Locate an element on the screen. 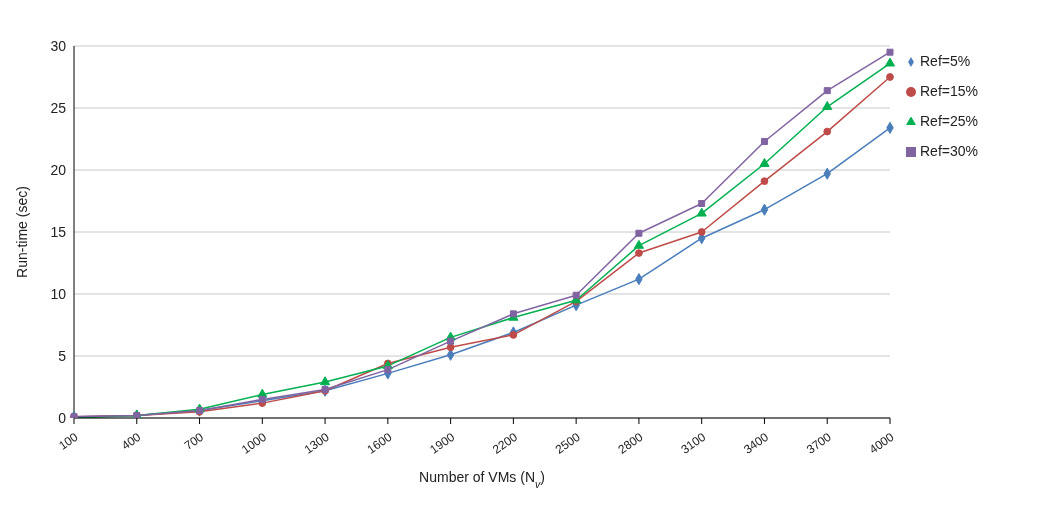  legend-label: Ref=25% is located at coordinates (949, 121).